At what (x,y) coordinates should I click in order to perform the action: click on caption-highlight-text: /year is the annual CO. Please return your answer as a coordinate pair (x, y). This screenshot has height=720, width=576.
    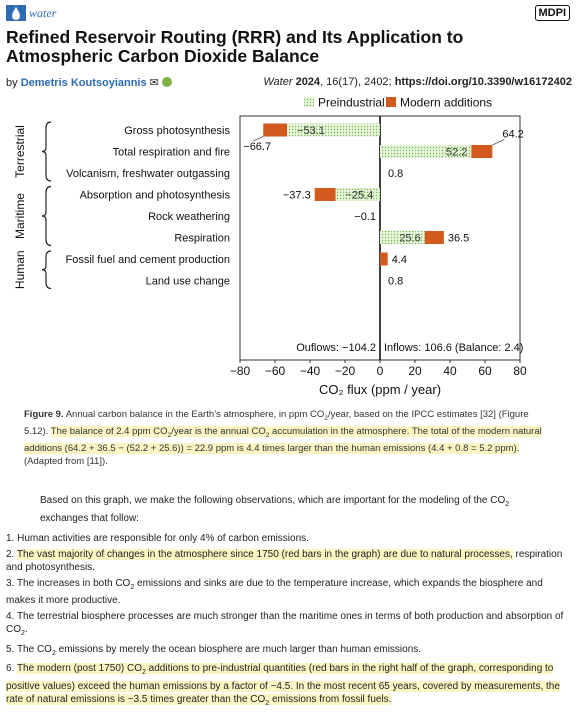
    Looking at the image, I should click on (218, 431).